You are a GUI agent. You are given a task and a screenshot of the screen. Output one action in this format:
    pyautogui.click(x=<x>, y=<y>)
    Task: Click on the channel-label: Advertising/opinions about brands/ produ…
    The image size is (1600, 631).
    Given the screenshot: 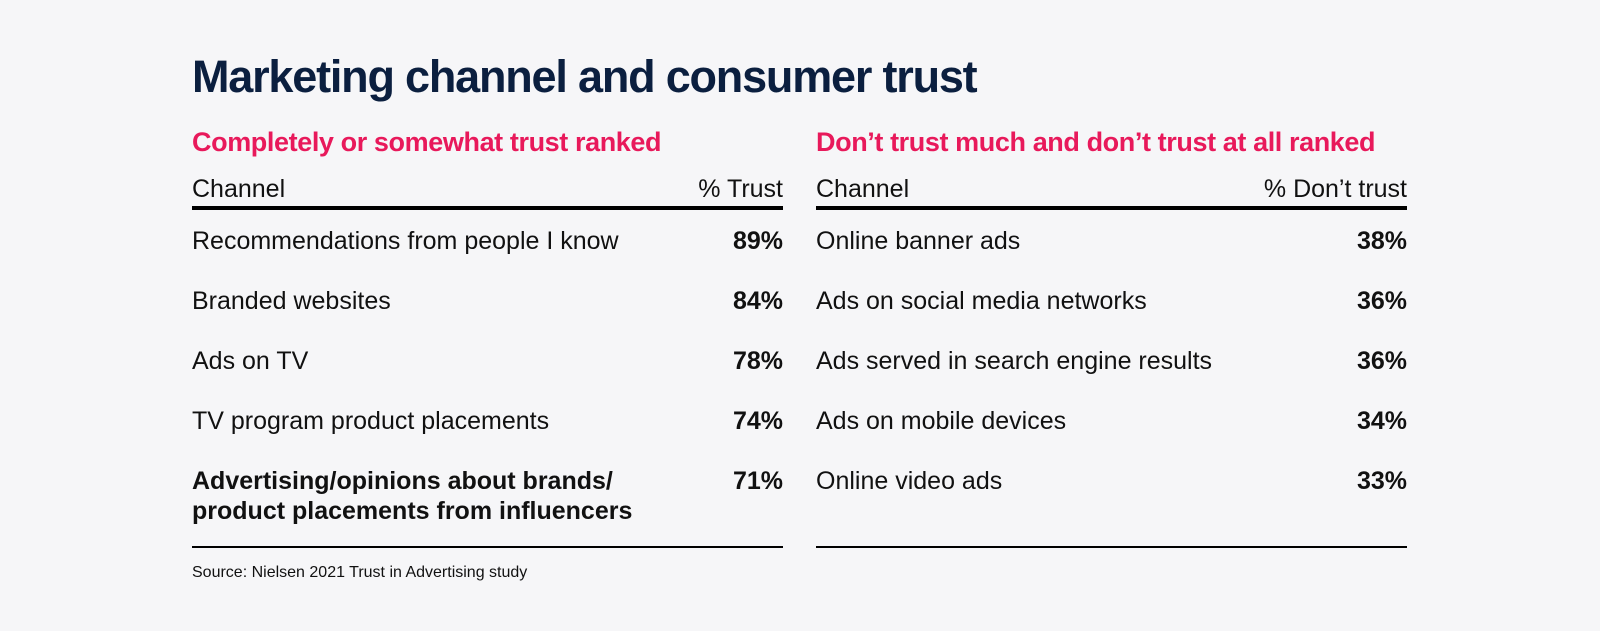 What is the action you would take?
    pyautogui.click(x=412, y=496)
    